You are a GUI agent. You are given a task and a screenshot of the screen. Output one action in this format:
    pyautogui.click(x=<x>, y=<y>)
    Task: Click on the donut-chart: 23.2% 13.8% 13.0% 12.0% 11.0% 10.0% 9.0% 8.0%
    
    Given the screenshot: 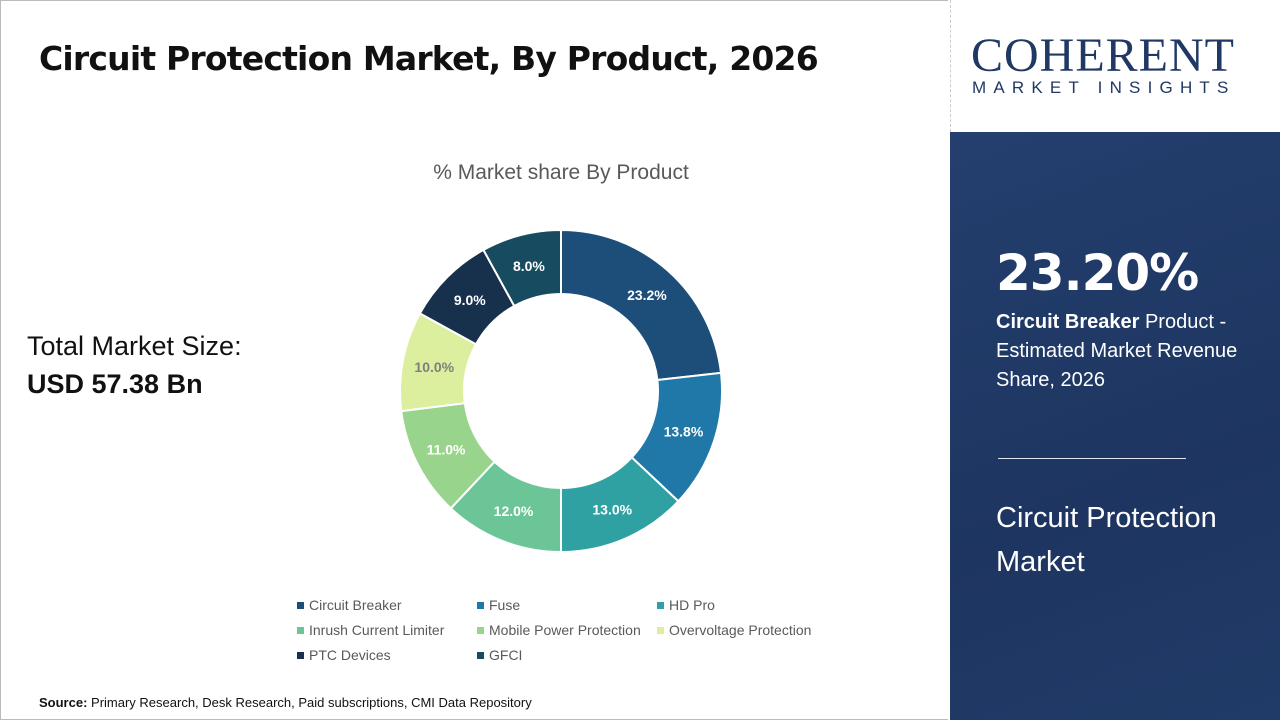 What is the action you would take?
    pyautogui.click(x=561, y=391)
    